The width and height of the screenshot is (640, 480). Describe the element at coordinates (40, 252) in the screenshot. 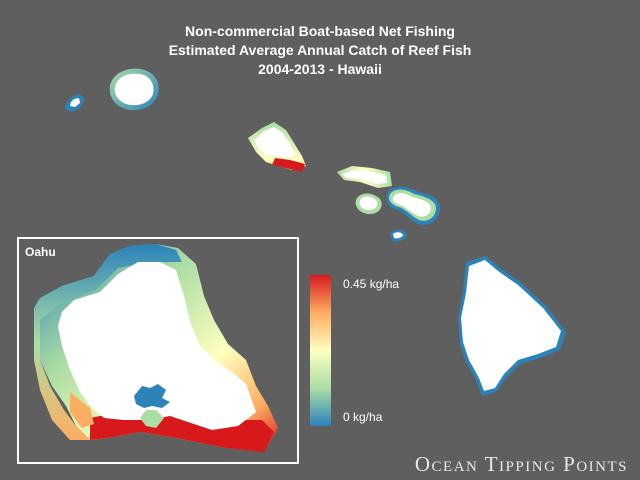

I see `inset-label: Oahu` at that location.